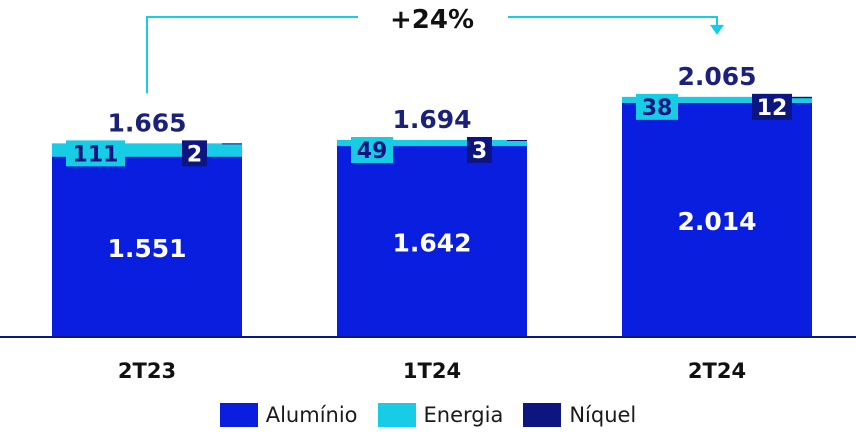 The width and height of the screenshot is (856, 441). What do you see at coordinates (432, 20) in the screenshot?
I see `growth-annotation: +24%` at bounding box center [432, 20].